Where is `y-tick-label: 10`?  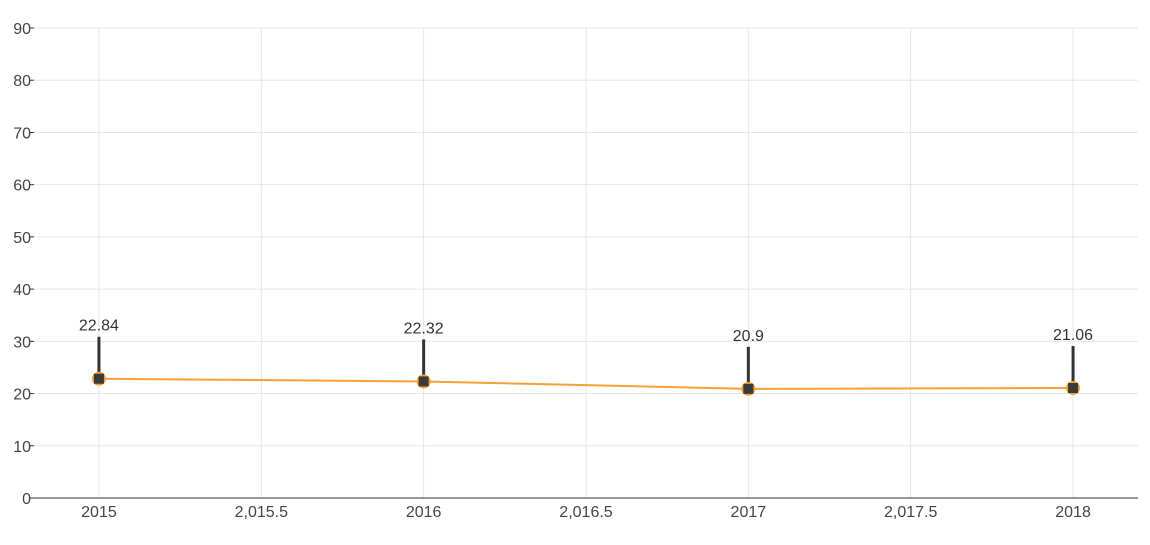
y-tick-label: 10 is located at coordinates (22, 447).